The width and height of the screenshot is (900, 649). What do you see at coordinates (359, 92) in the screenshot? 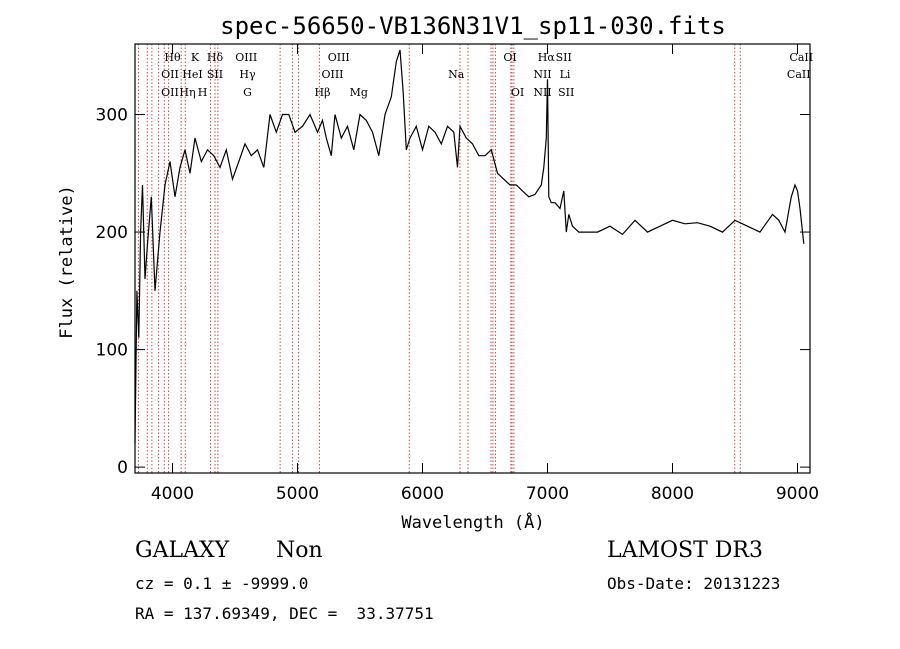
I see `line-label-23: Mg` at bounding box center [359, 92].